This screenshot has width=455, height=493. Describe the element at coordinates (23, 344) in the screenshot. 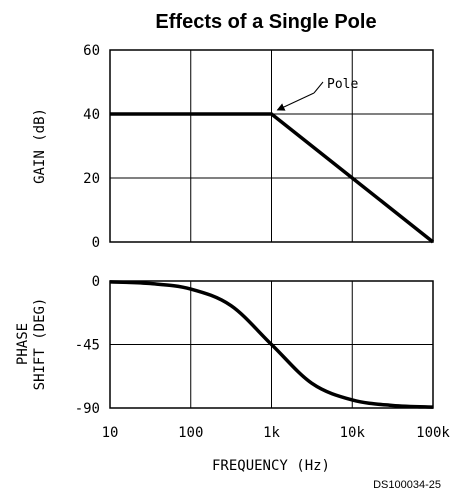

I see `phase-y-axis-label-line1: PHASE` at that location.